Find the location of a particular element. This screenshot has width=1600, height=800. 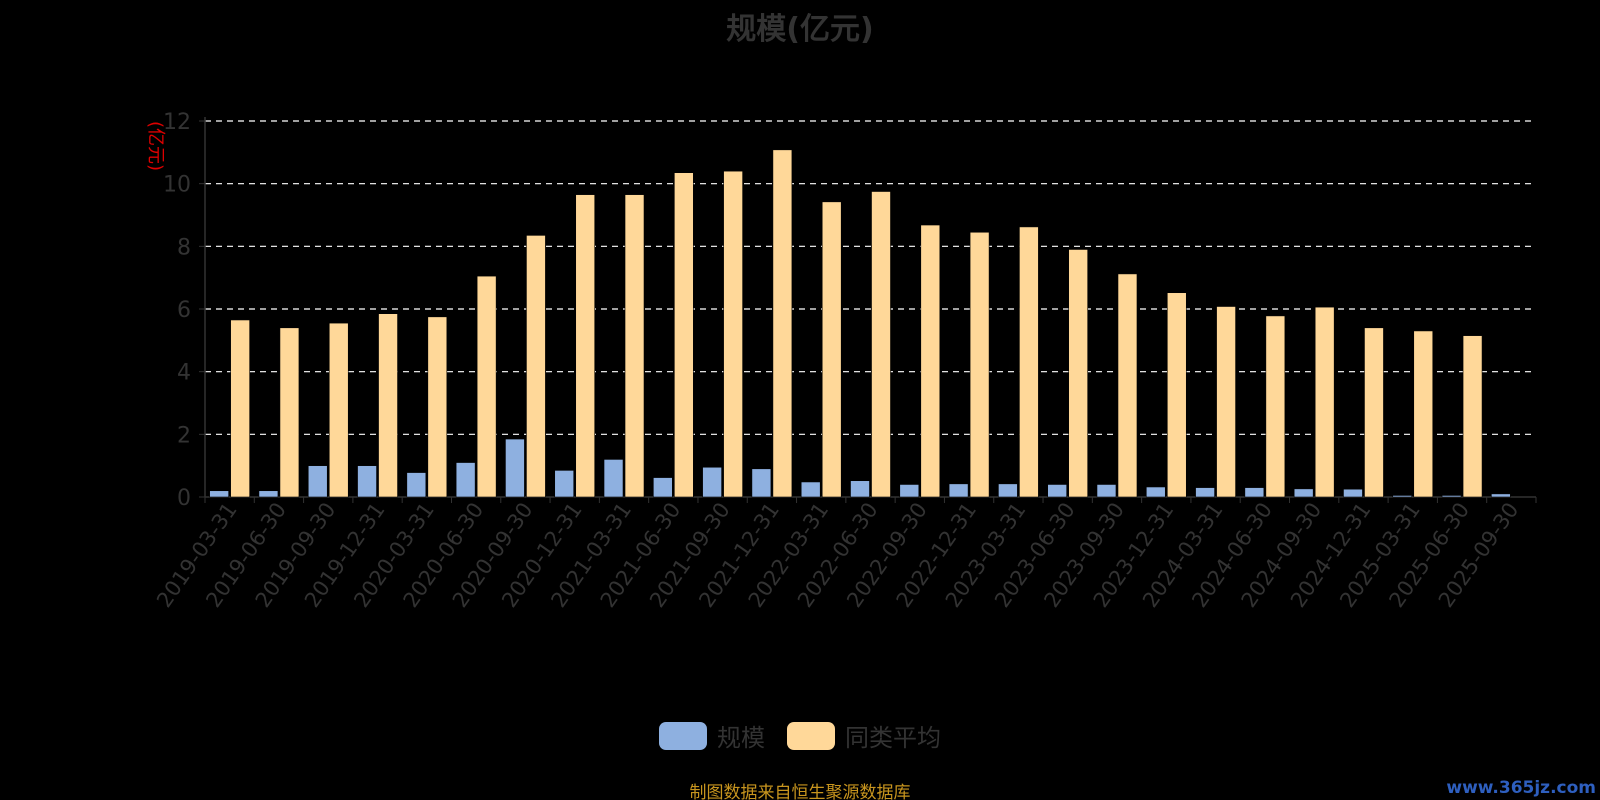

legend-label-peer-average: 同类平均 is located at coordinates (893, 738).